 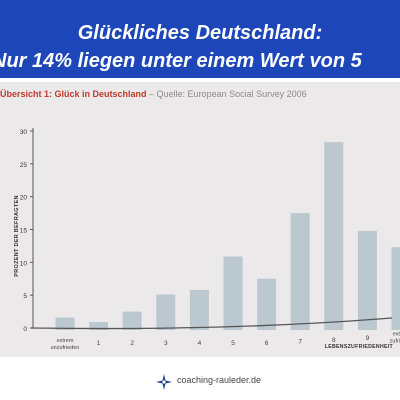 What do you see at coordinates (164, 382) in the screenshot?
I see `compass-star-icon` at bounding box center [164, 382].